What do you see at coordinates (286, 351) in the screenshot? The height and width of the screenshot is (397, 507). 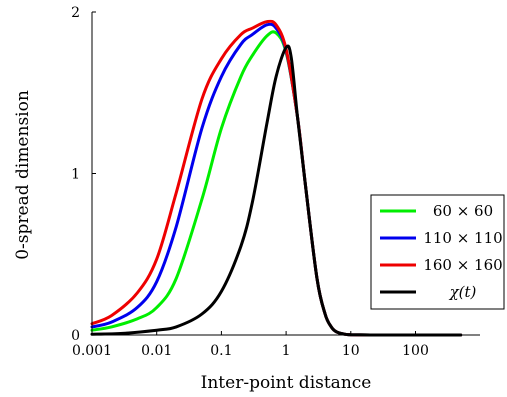 I see `x-tick-label: 1` at bounding box center [286, 351].